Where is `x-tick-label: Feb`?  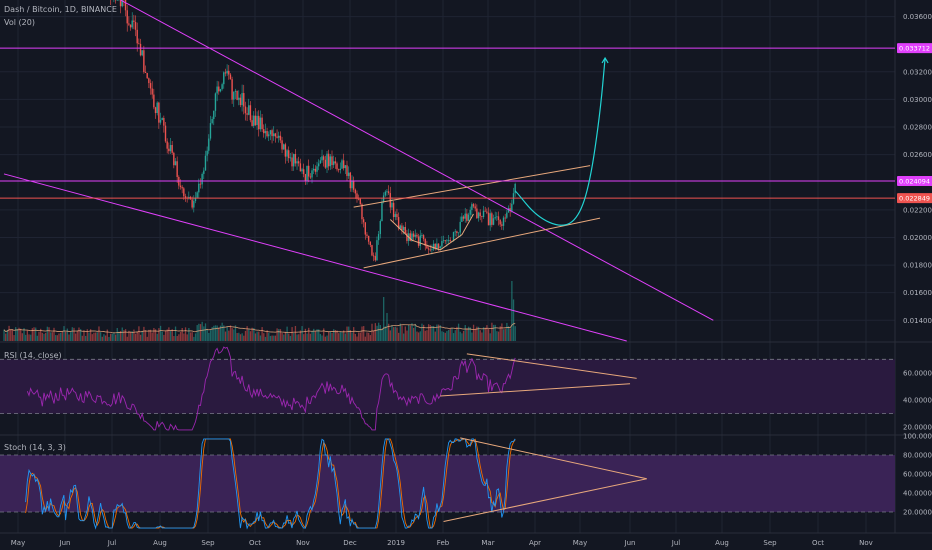 x-tick-label: Feb is located at coordinates (443, 543).